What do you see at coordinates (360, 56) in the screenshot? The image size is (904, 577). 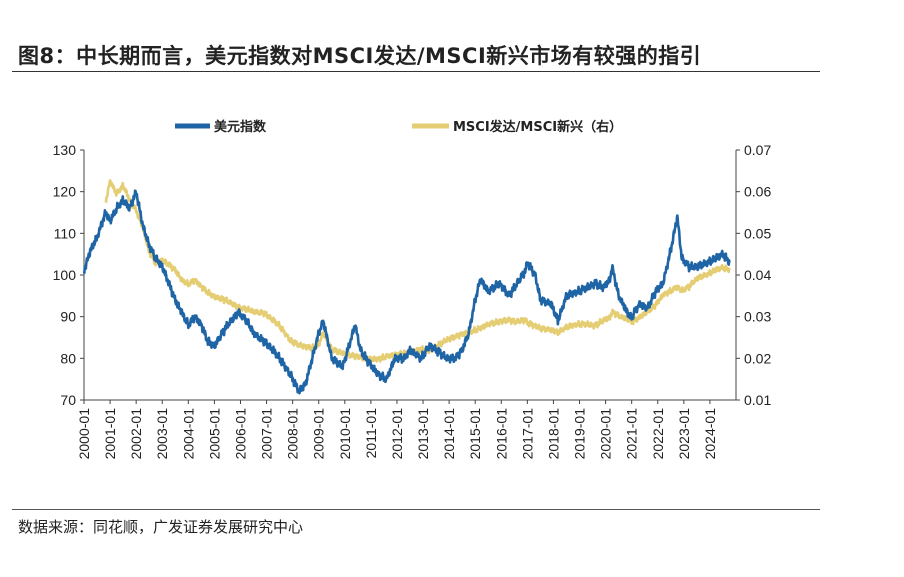 I see `figure-title: 图8：中长期而言，美元指数对MSCI发达/MSCI新兴市场有较强的指引` at bounding box center [360, 56].